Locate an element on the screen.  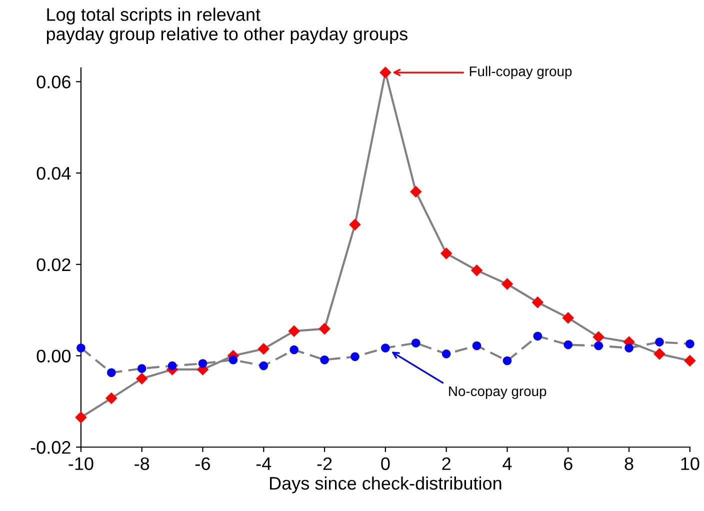
x-tick-label: 2 is located at coordinates (446, 463).